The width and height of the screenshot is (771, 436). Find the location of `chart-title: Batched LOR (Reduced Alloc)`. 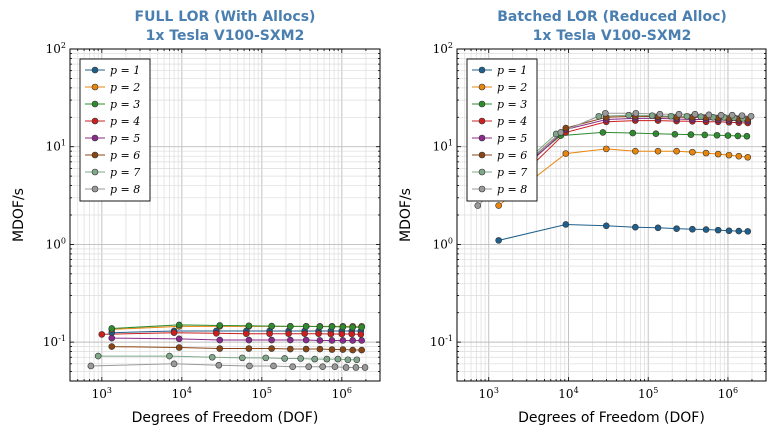

chart-title: Batched LOR (Reduced Alloc) is located at coordinates (612, 17).